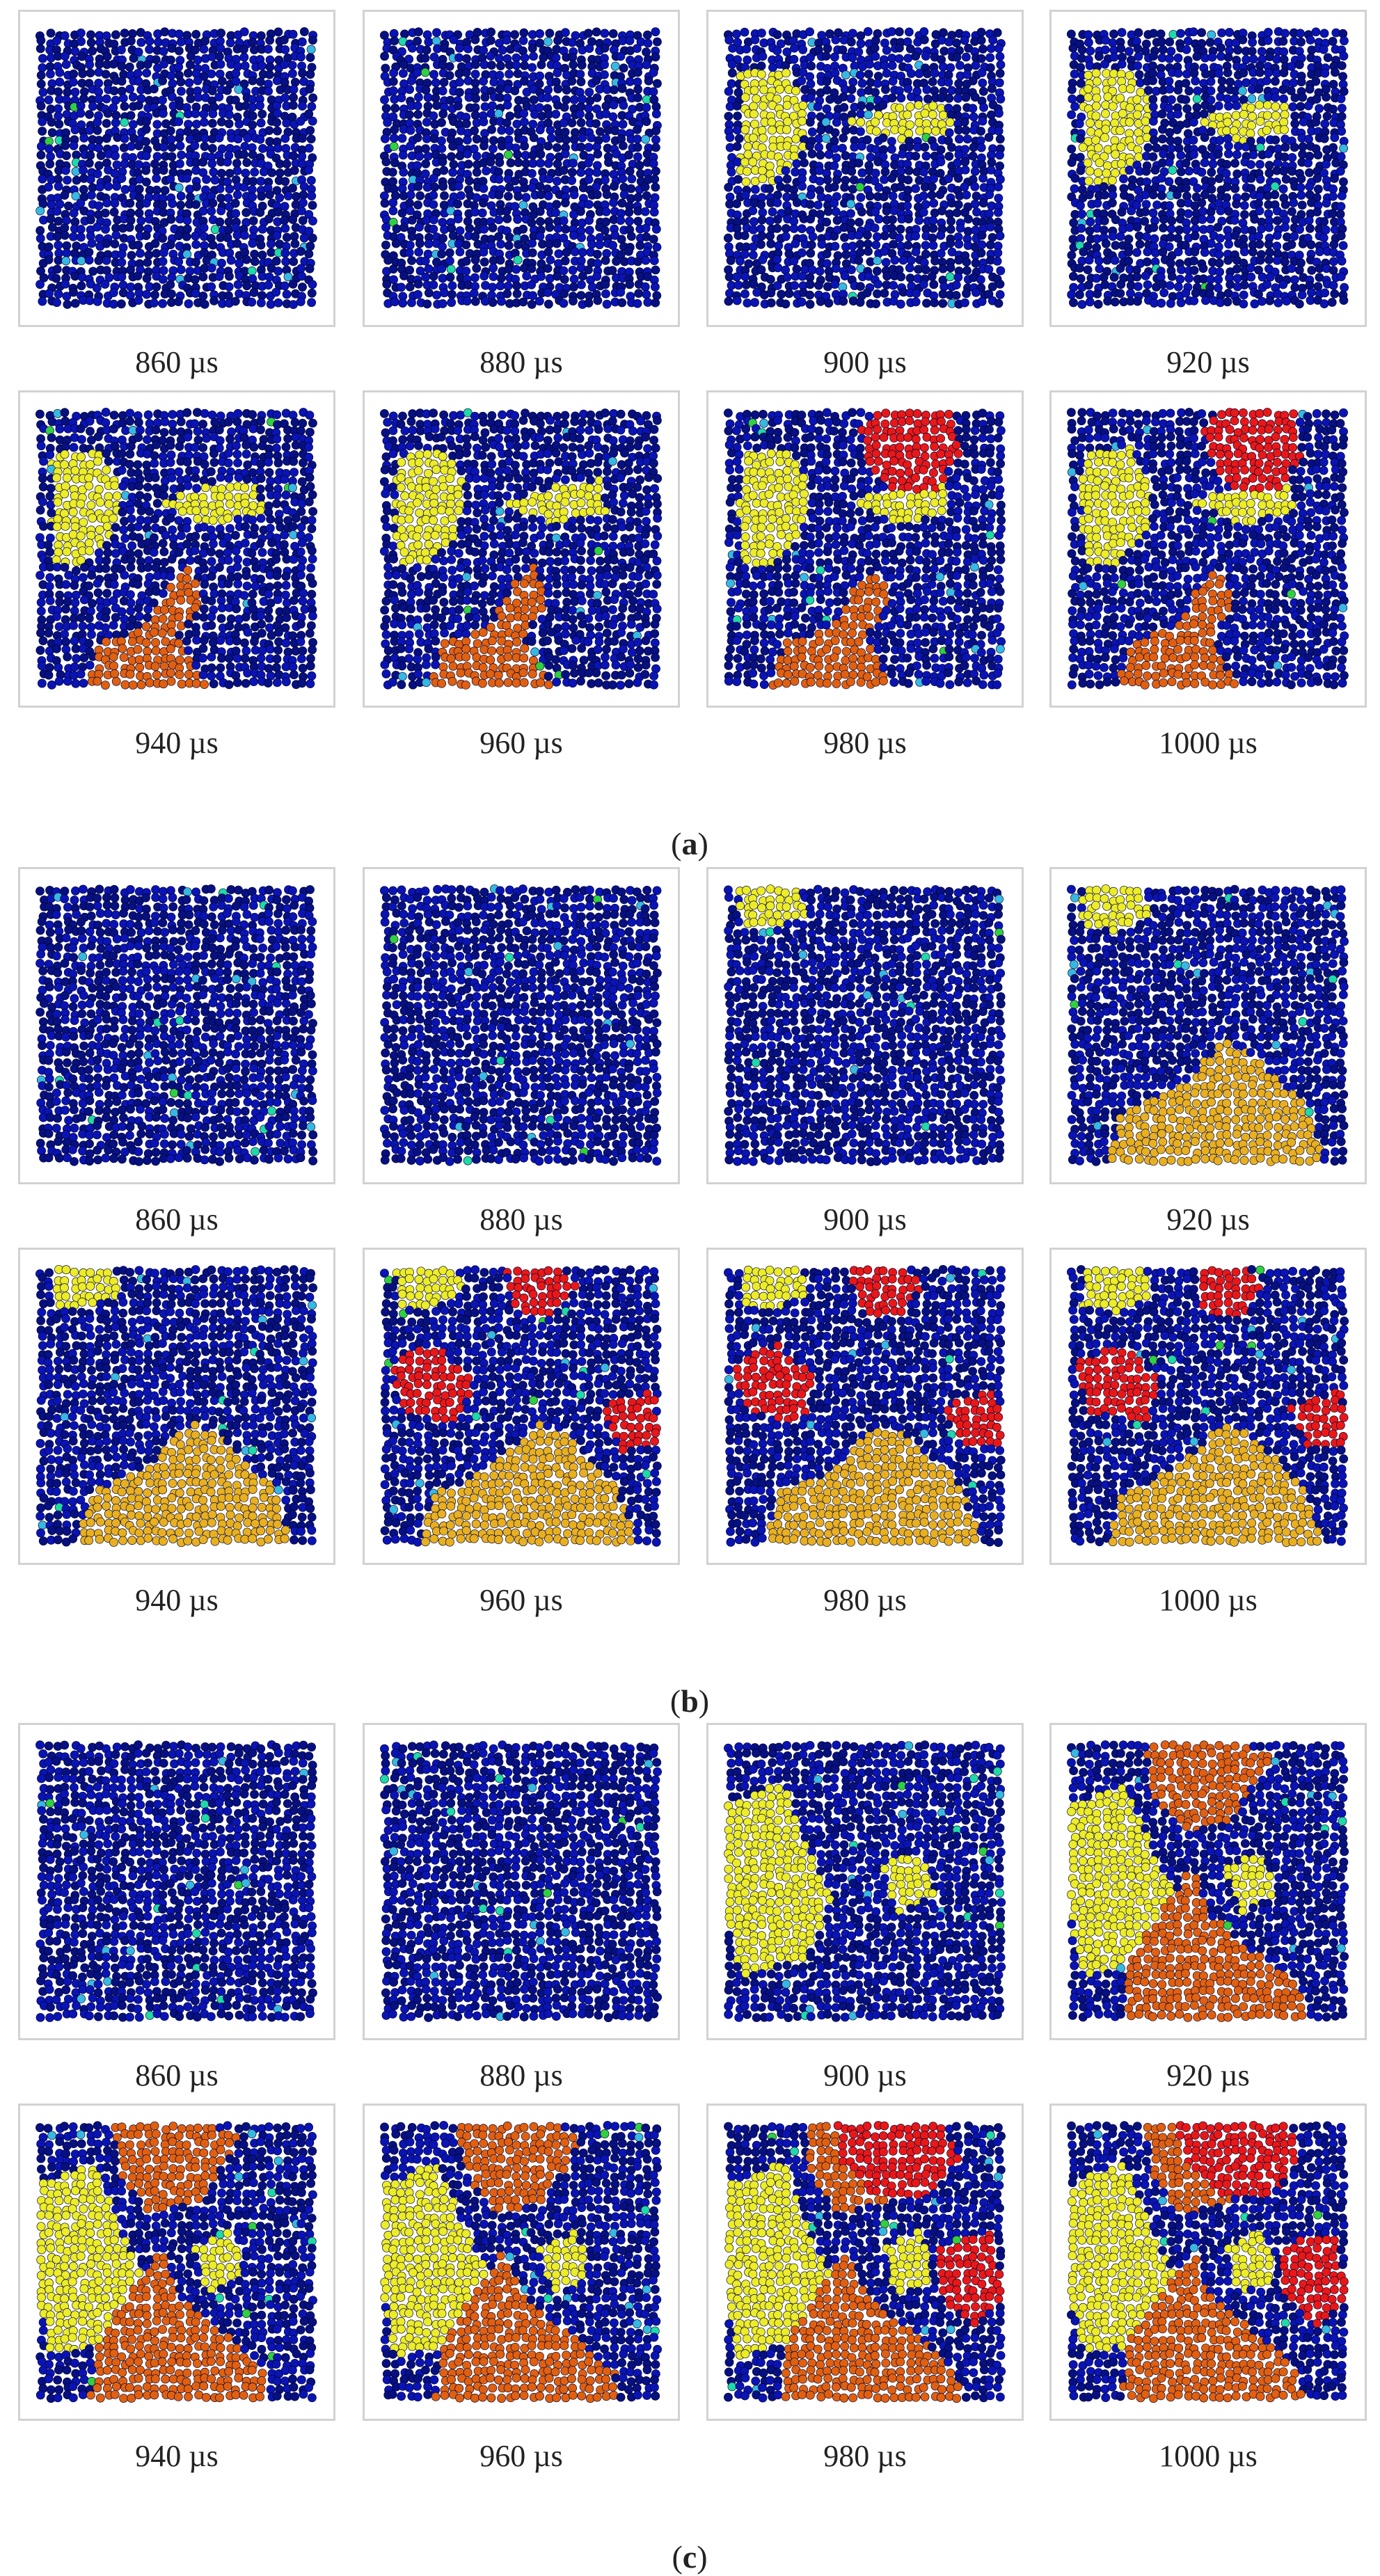  What do you see at coordinates (689, 2557) in the screenshot?
I see `subfigure-label: (c)` at bounding box center [689, 2557].